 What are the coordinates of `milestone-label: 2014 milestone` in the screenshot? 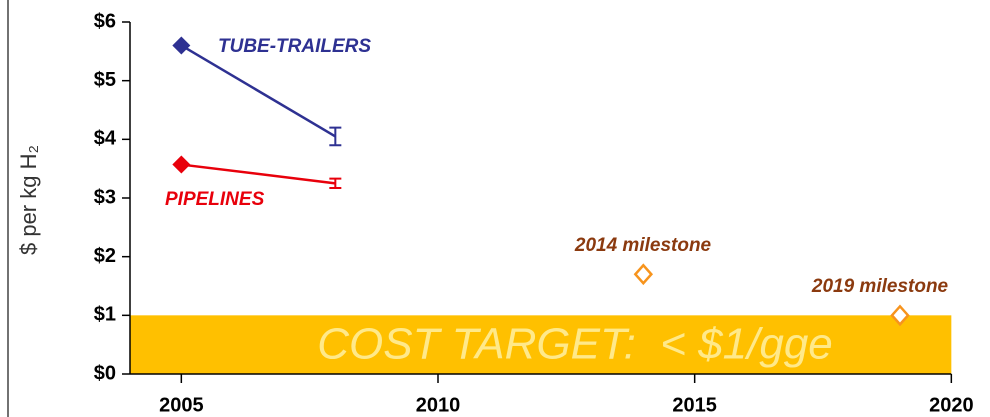 It's located at (643, 245).